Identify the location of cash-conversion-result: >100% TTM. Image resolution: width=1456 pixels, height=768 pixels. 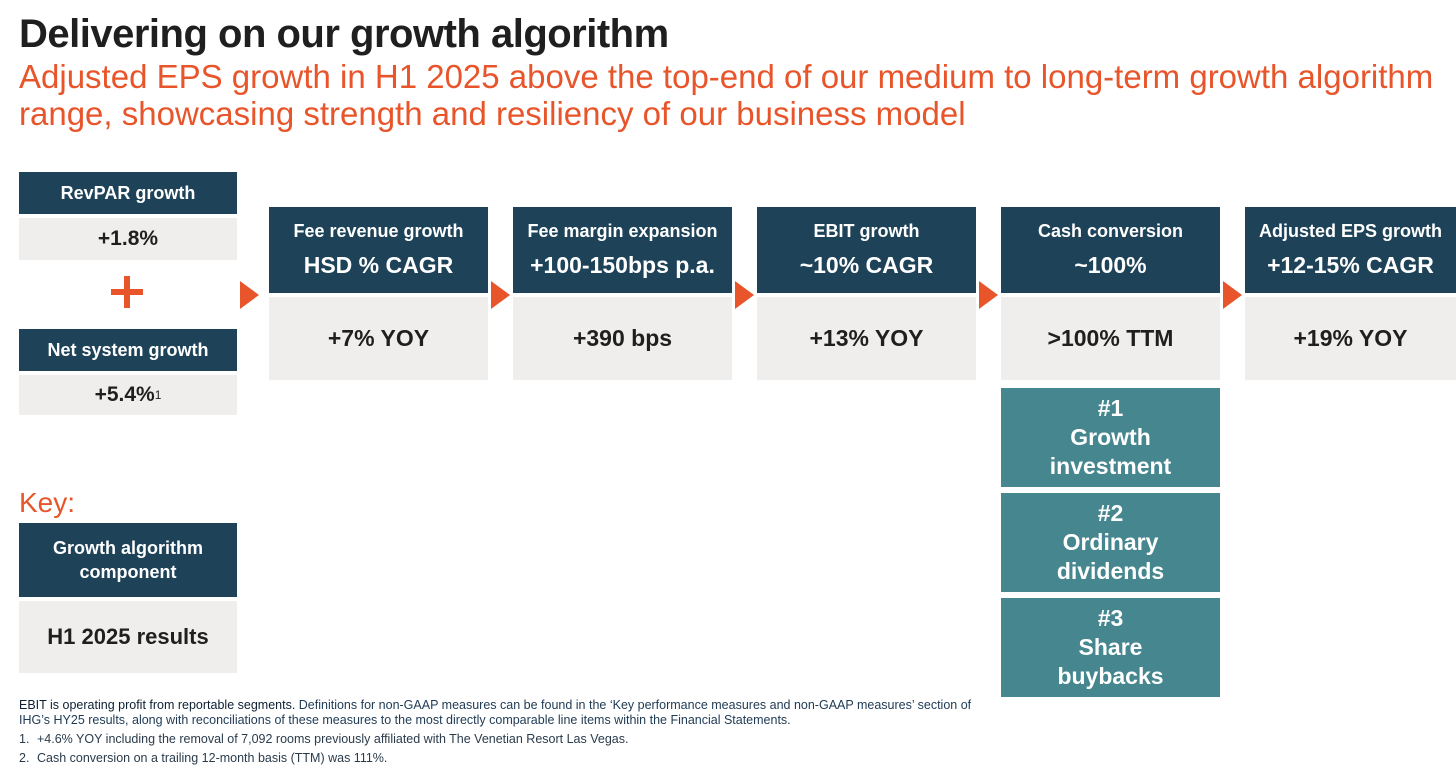
(1110, 338).